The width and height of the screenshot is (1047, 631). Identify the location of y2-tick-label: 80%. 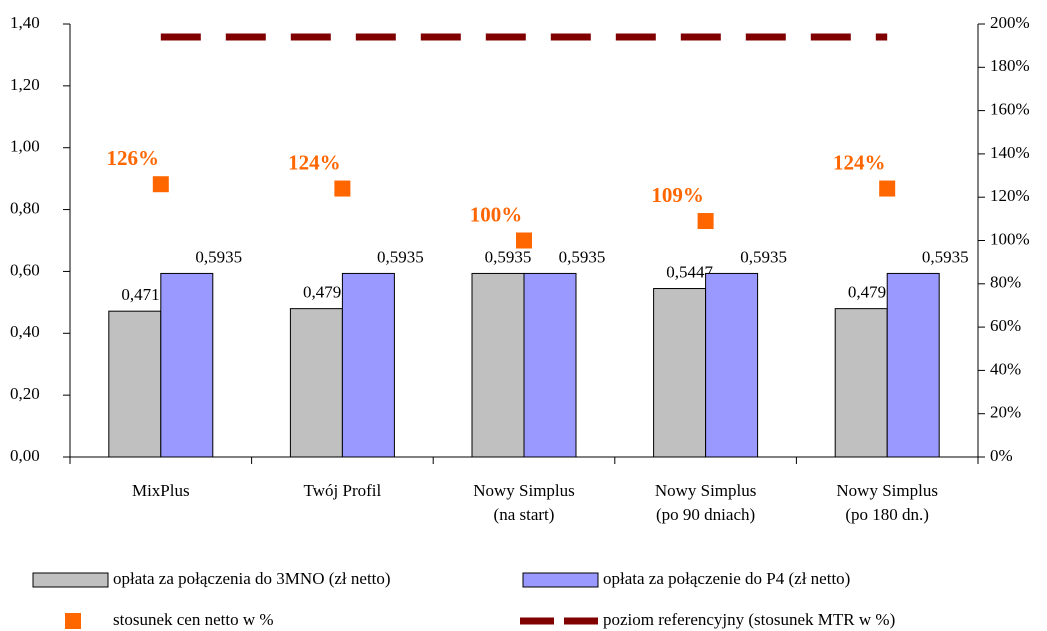
(1005, 282).